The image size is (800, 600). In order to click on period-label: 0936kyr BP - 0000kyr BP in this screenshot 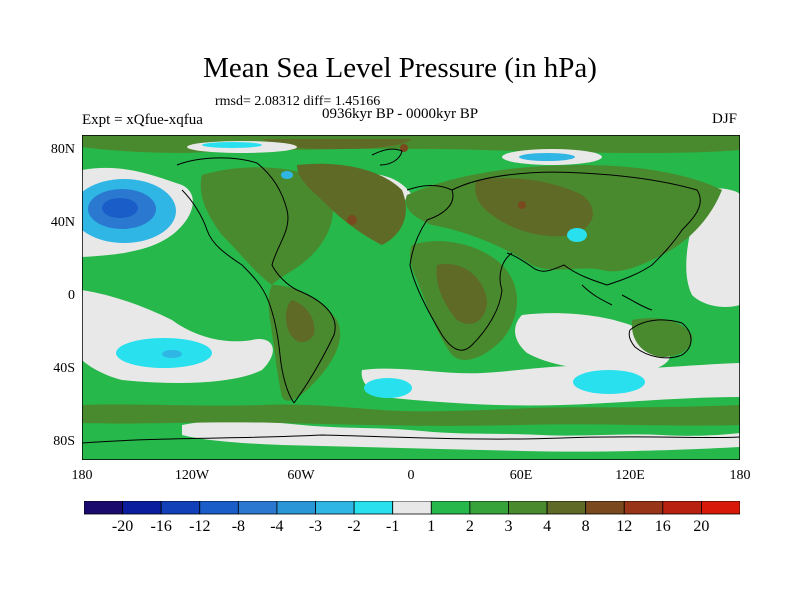, I will do `click(400, 114)`.